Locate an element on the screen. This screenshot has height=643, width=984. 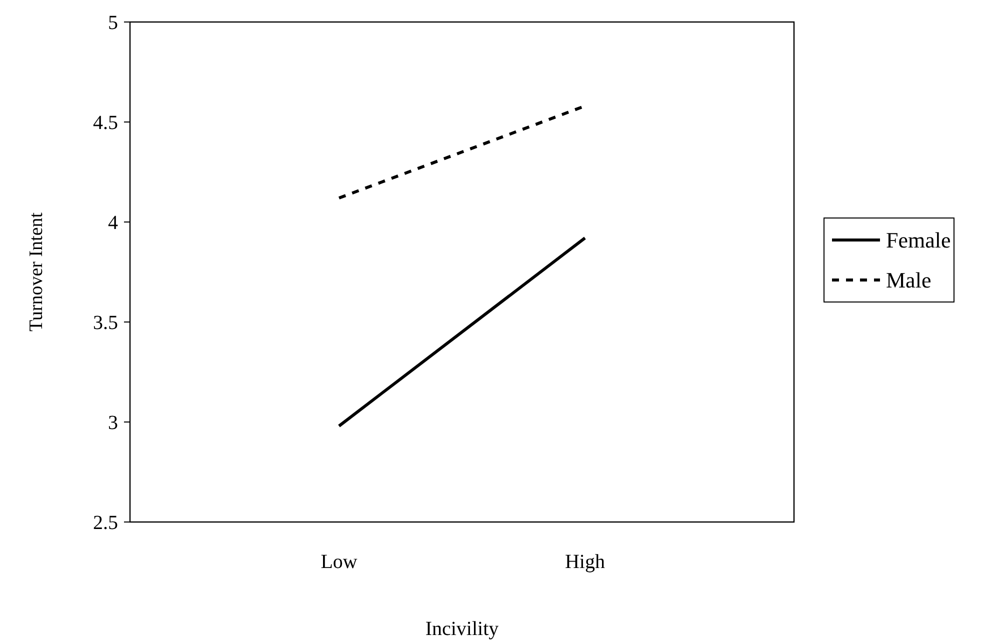
legend-label: Female is located at coordinates (918, 240).